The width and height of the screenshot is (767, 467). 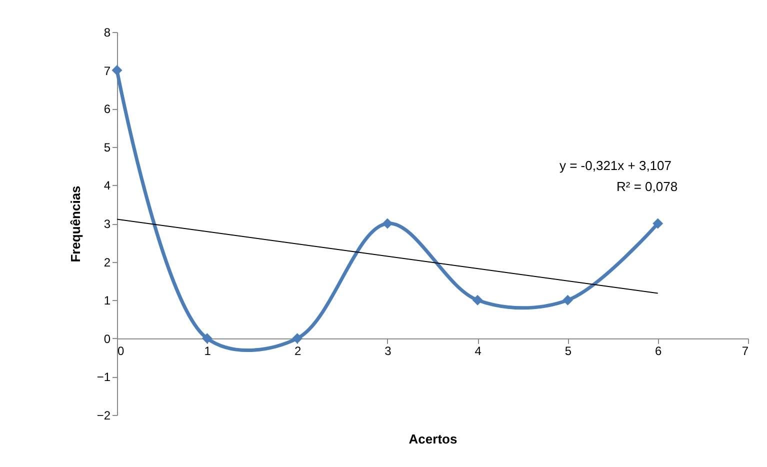 I want to click on annotation: R² = 0,078, so click(x=647, y=186).